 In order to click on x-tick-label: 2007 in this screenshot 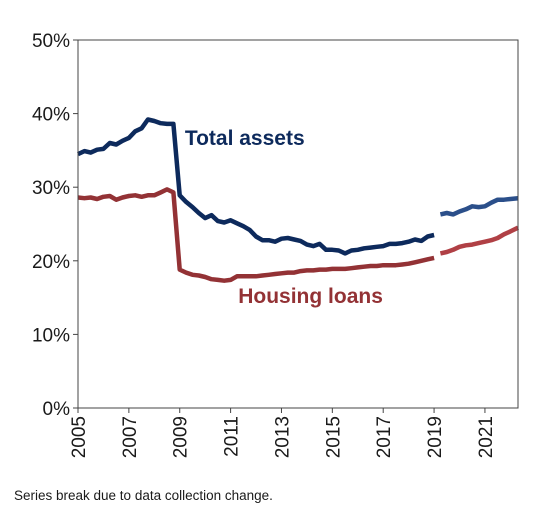, I will do `click(130, 437)`.